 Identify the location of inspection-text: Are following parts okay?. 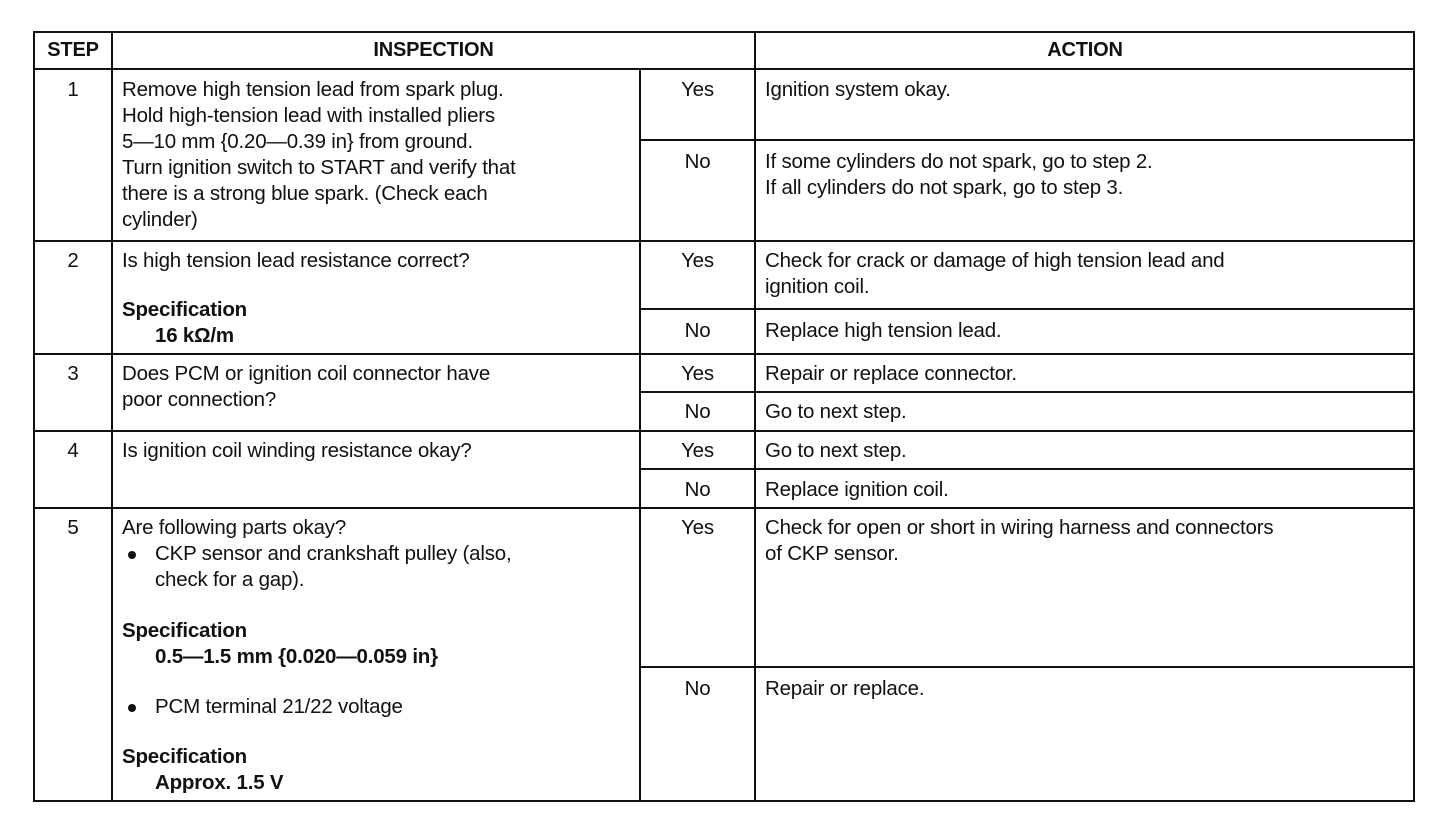
(234, 527).